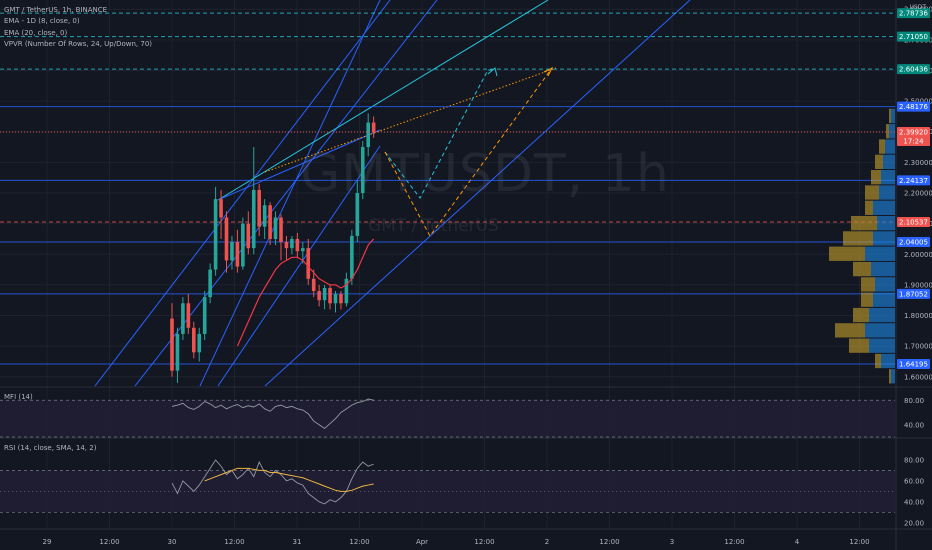 The width and height of the screenshot is (932, 550). What do you see at coordinates (289, 479) in the screenshot?
I see `rsi-ma-line` at bounding box center [289, 479].